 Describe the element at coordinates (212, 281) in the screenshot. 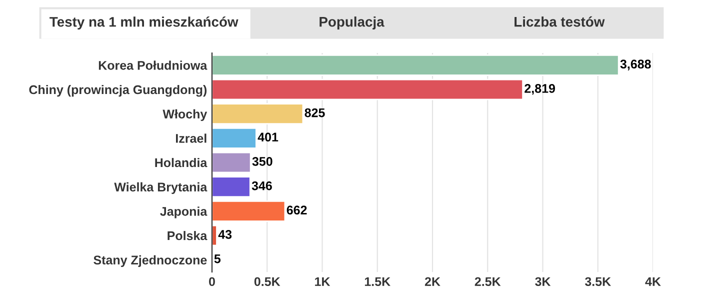

I see `x-tick-label: 0` at that location.